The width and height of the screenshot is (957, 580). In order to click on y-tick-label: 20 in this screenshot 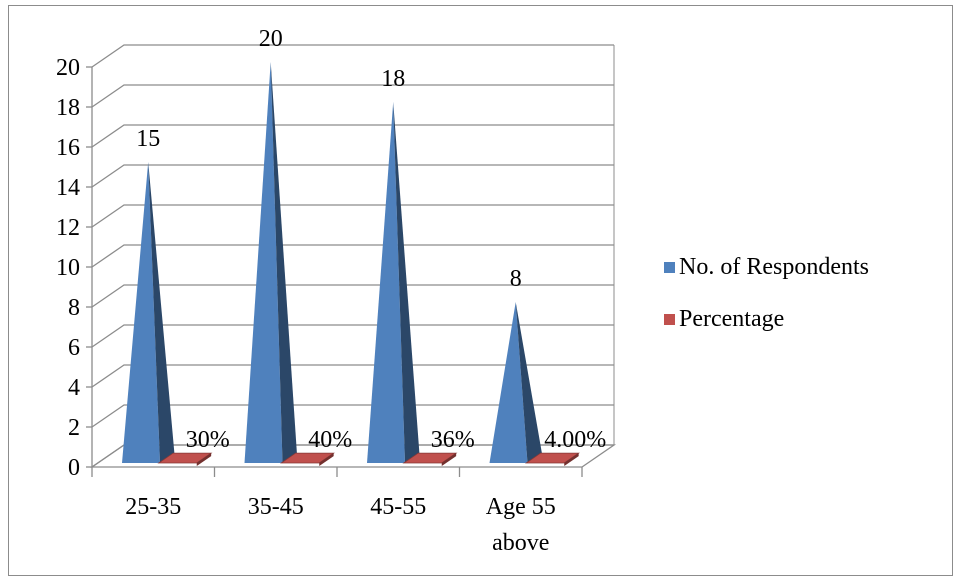, I will do `click(68, 68)`.